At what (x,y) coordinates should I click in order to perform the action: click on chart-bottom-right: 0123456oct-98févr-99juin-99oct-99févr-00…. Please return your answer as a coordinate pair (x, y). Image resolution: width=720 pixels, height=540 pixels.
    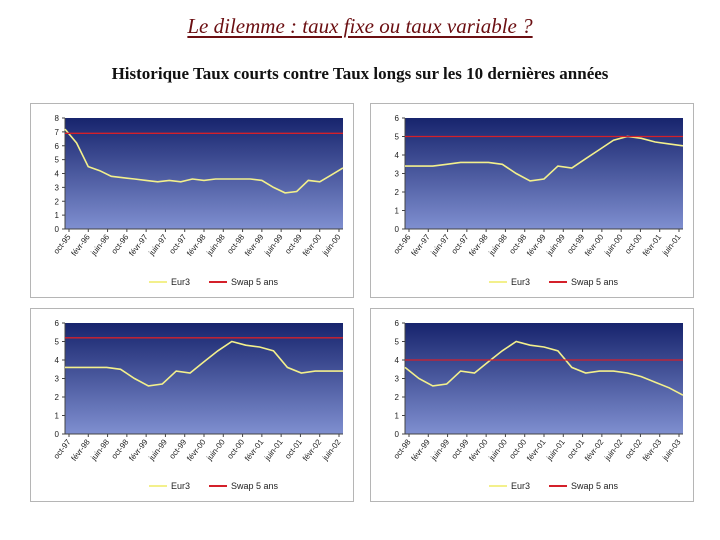
    Looking at the image, I should click on (538, 405).